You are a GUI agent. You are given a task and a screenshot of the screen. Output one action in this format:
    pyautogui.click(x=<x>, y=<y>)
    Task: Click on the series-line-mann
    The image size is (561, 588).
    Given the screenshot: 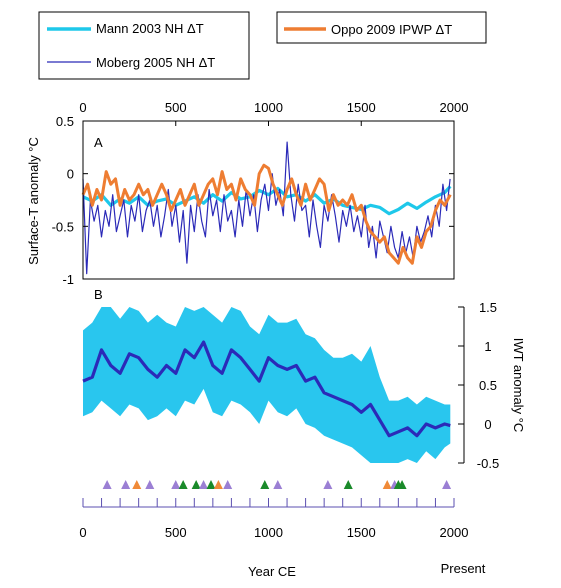 What is the action you would take?
    pyautogui.click(x=267, y=200)
    